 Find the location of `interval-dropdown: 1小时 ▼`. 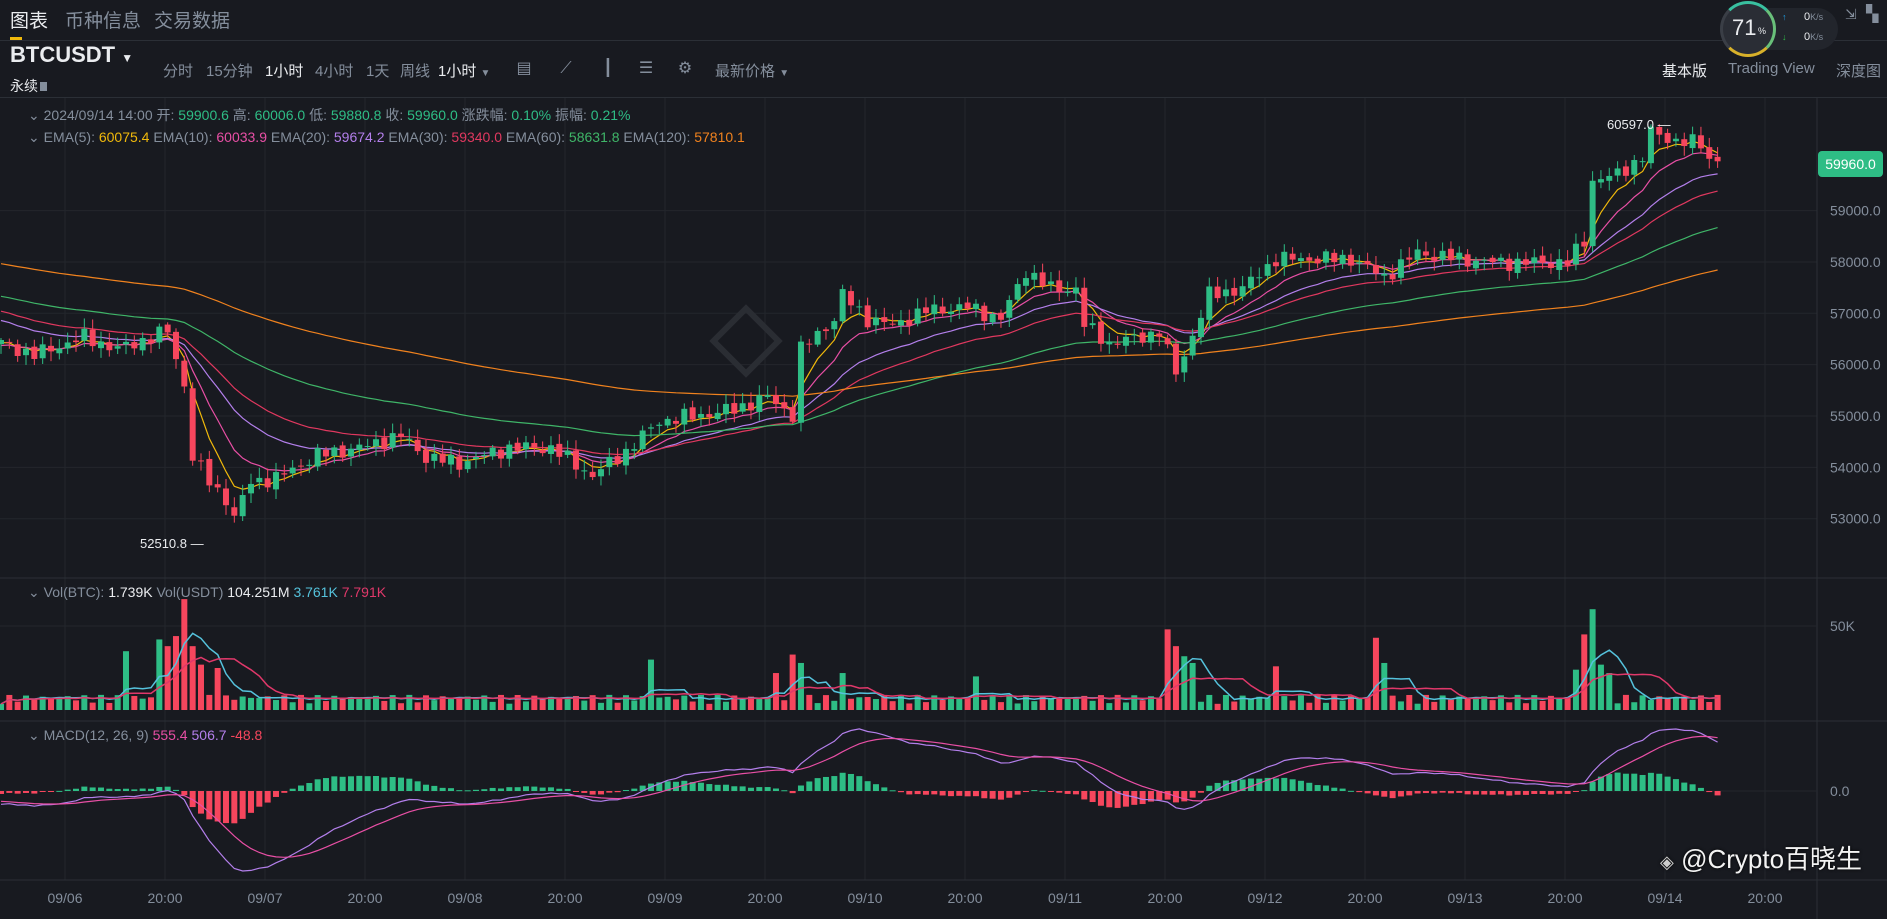

interval-dropdown: 1小时 ▼ is located at coordinates (464, 70).